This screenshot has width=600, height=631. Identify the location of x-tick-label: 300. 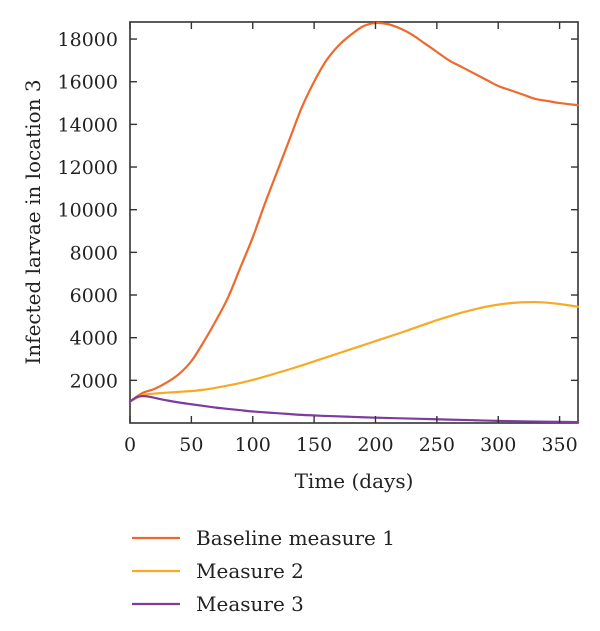
(498, 445).